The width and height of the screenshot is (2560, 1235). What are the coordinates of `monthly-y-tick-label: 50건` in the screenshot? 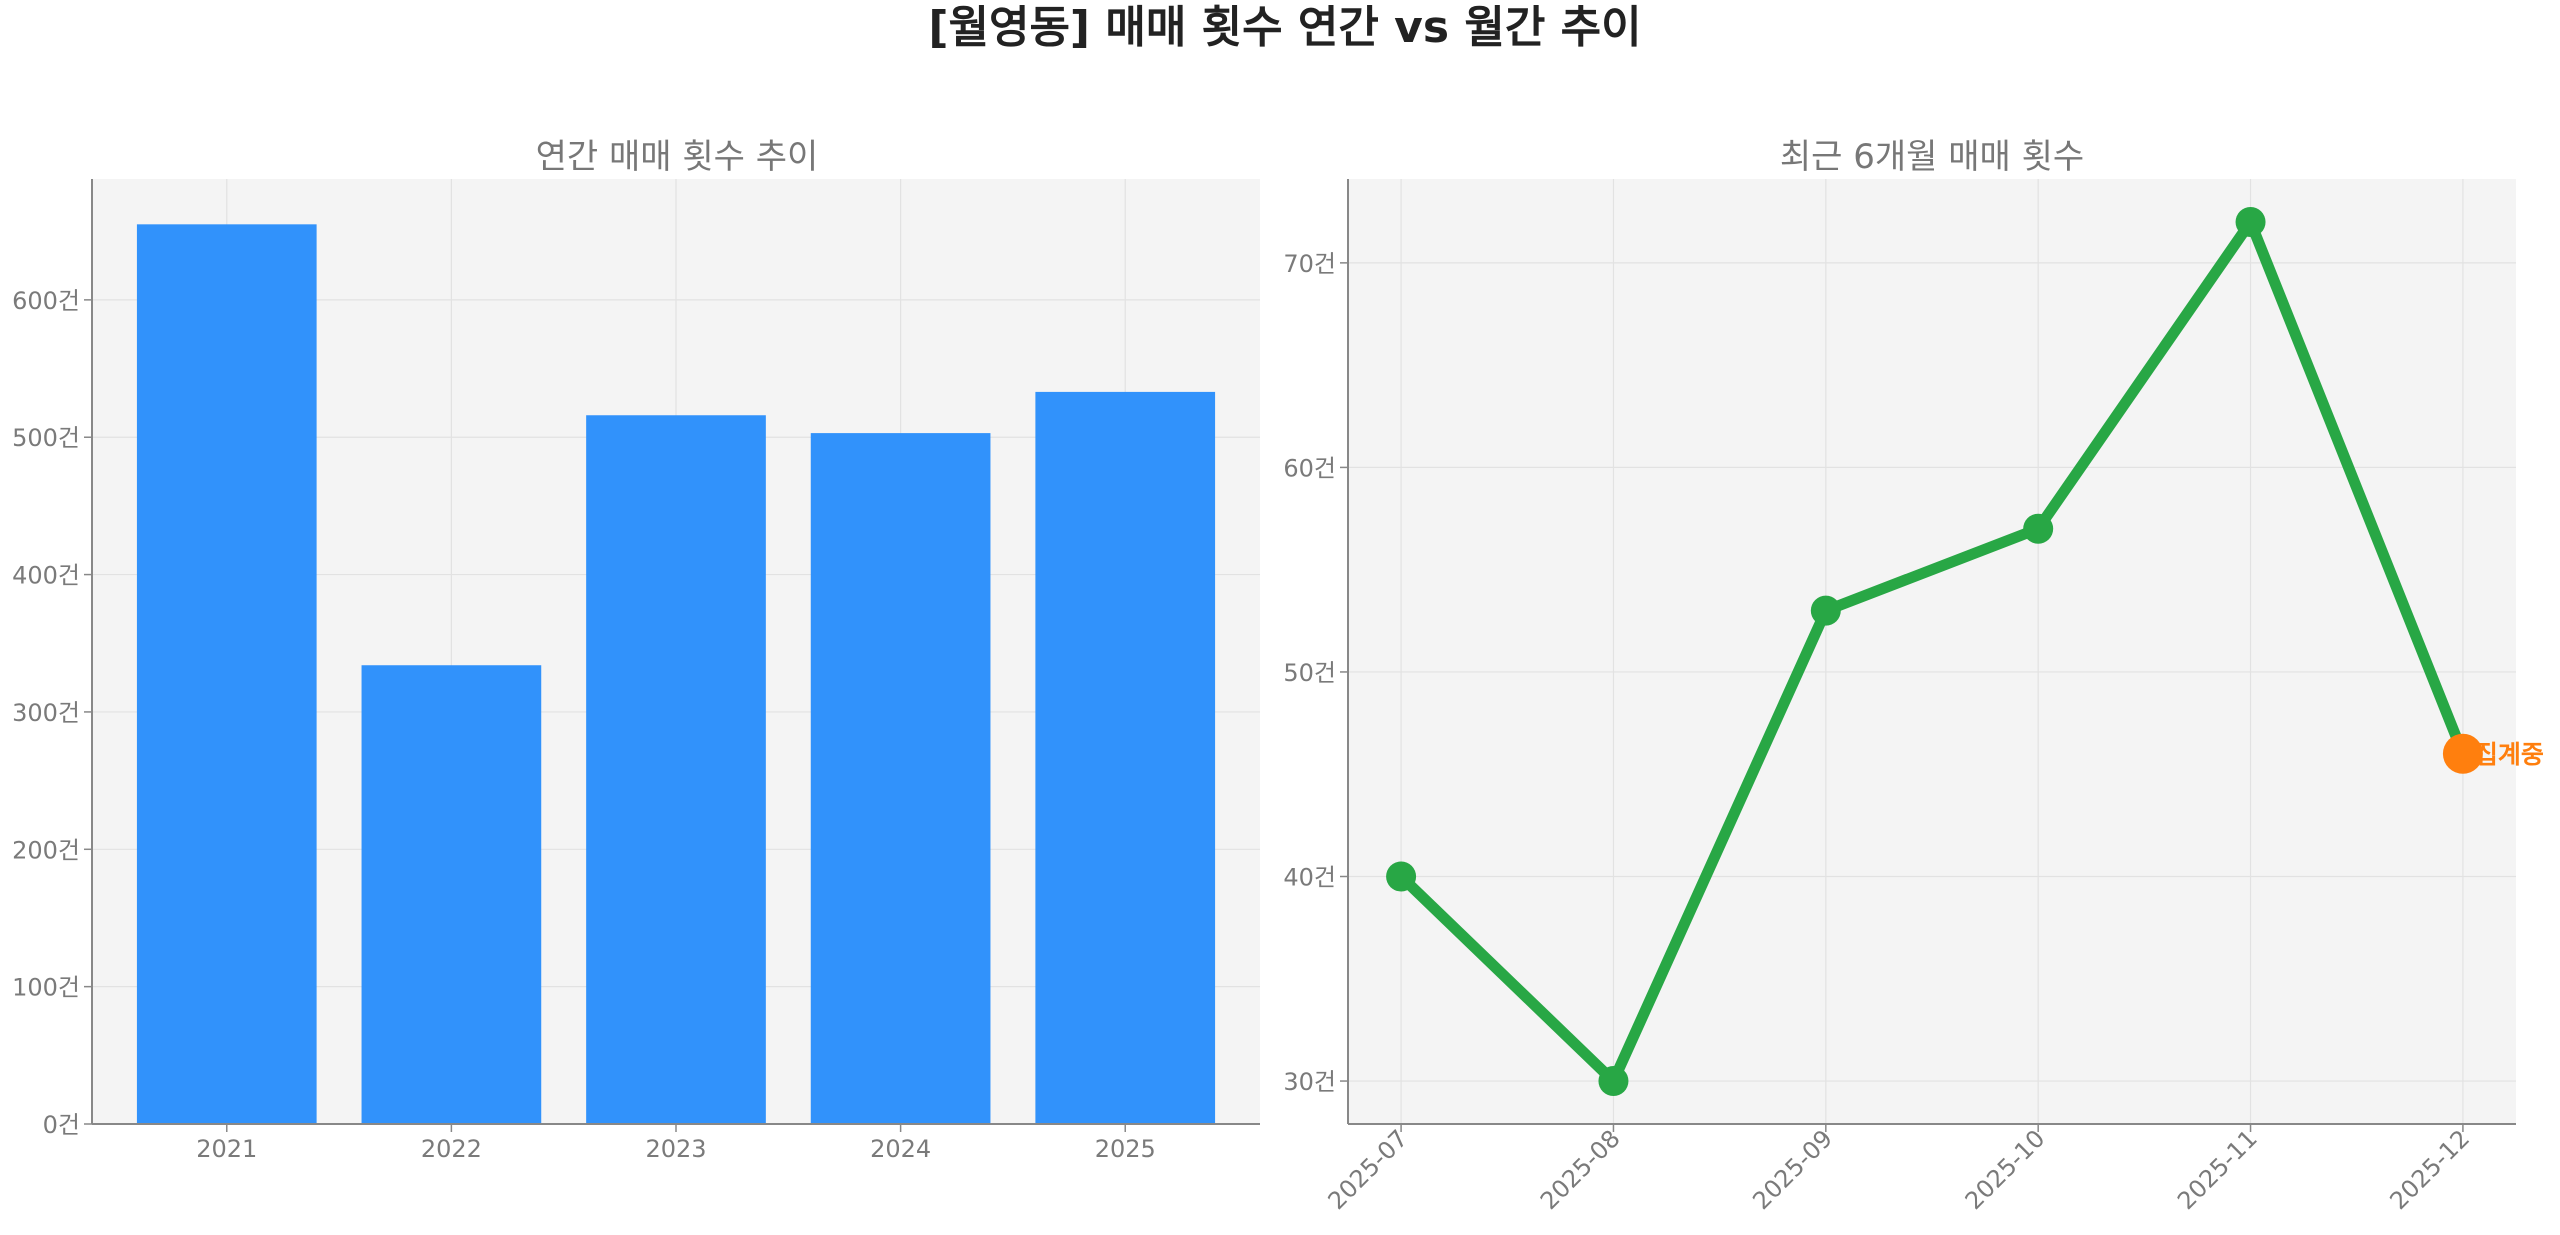 It's located at (1309, 673).